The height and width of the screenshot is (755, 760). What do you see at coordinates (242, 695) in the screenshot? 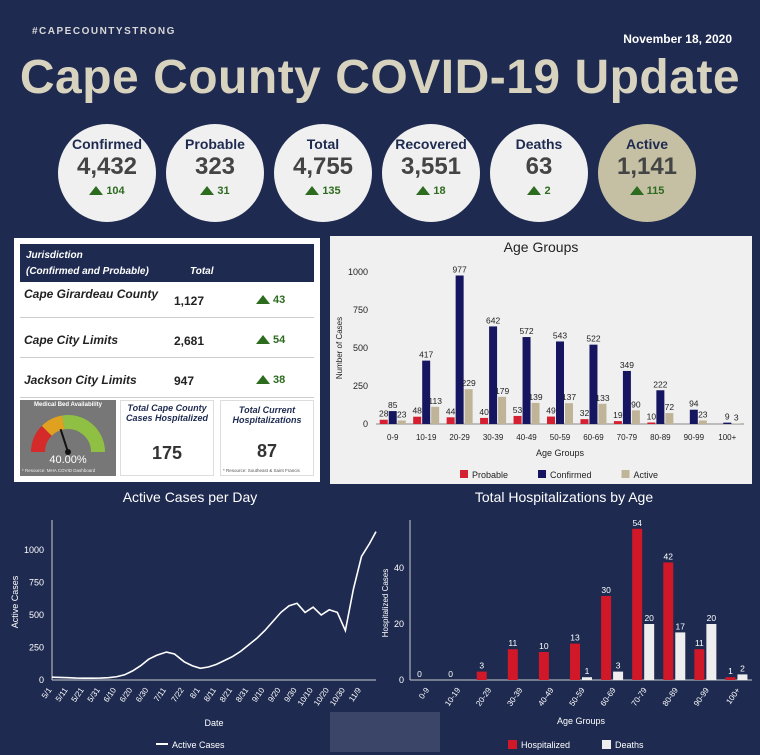
I see `x-tick-label: 8/31` at bounding box center [242, 695].